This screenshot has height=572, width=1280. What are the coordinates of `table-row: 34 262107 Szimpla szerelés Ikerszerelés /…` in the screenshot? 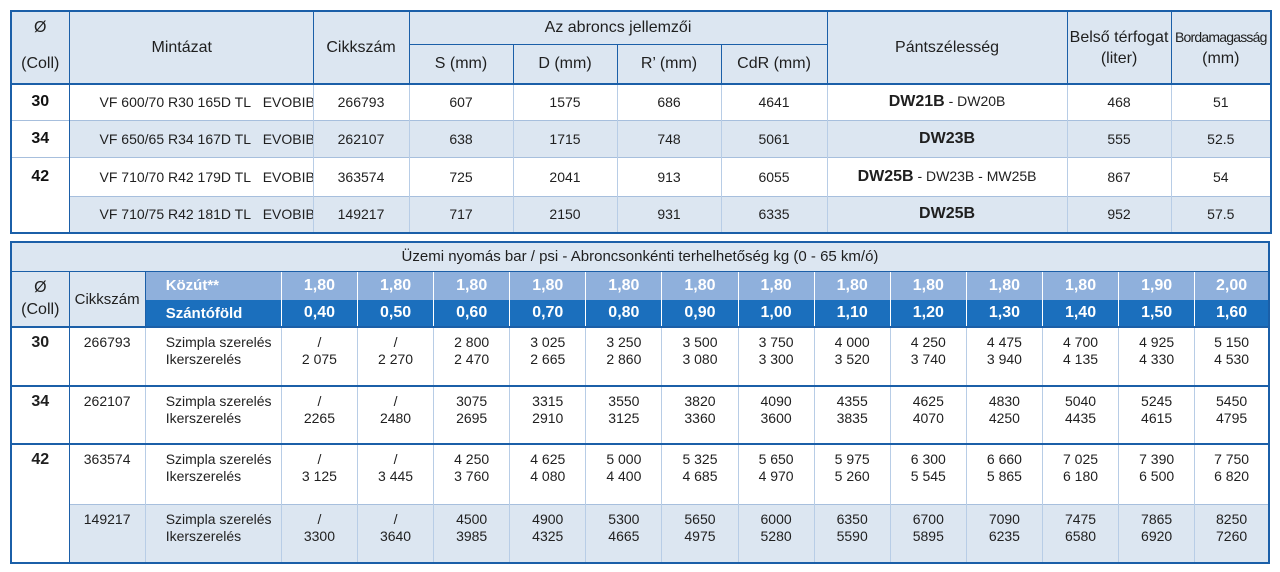 It's located at (640, 414).